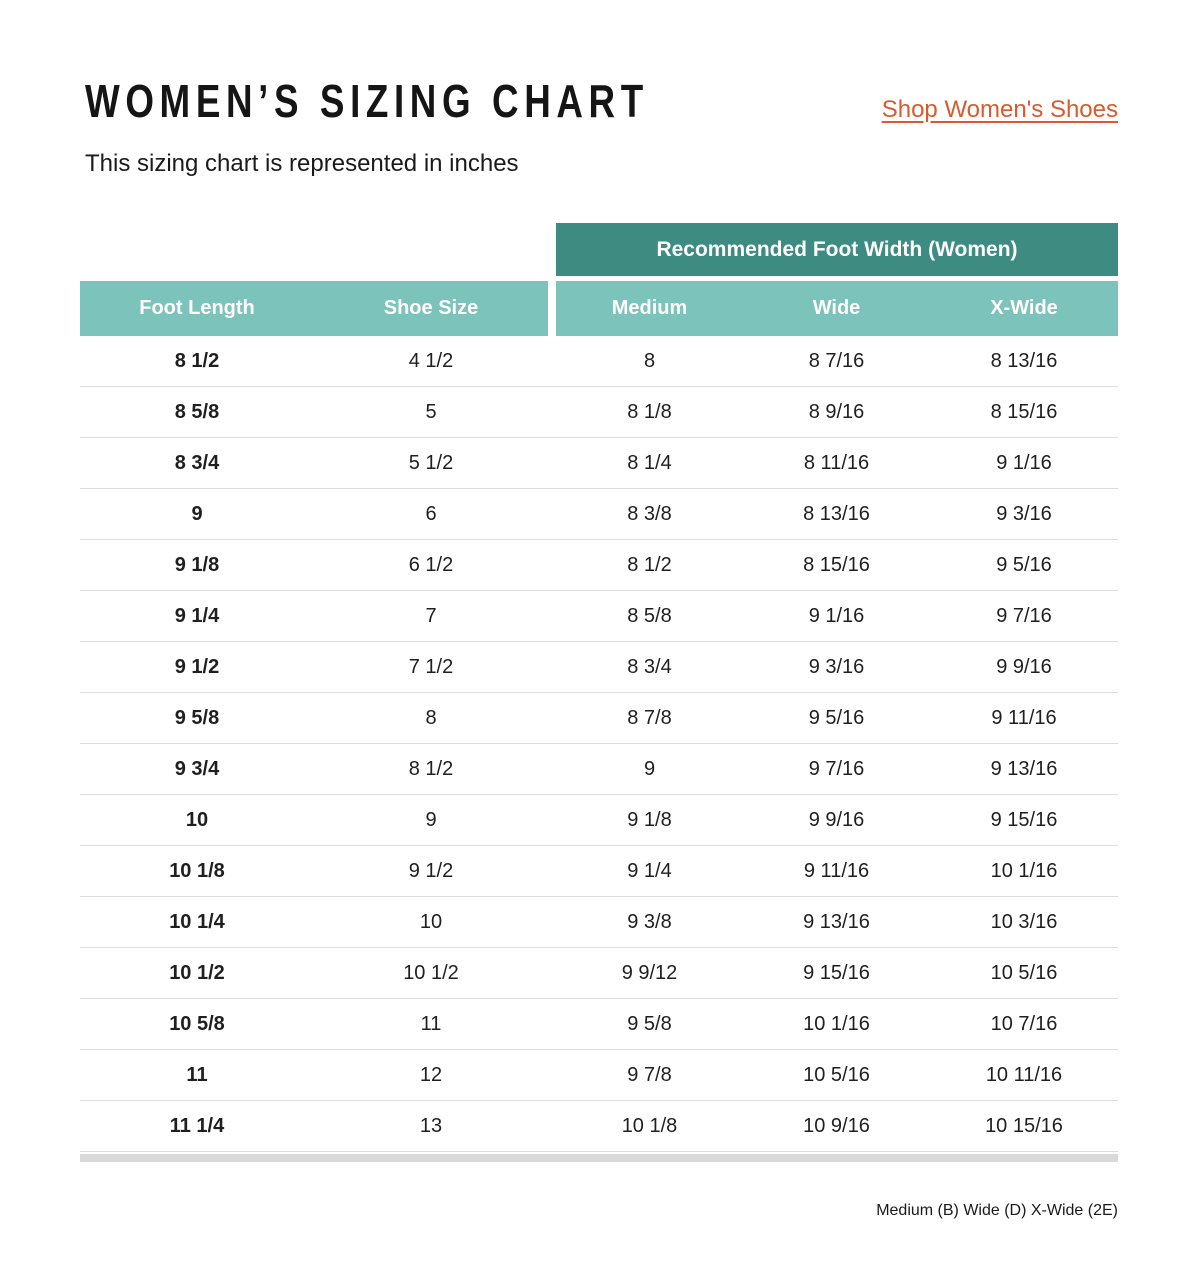 The image size is (1200, 1268). What do you see at coordinates (1024, 921) in the screenshot?
I see `table-cell: 10 3/16` at bounding box center [1024, 921].